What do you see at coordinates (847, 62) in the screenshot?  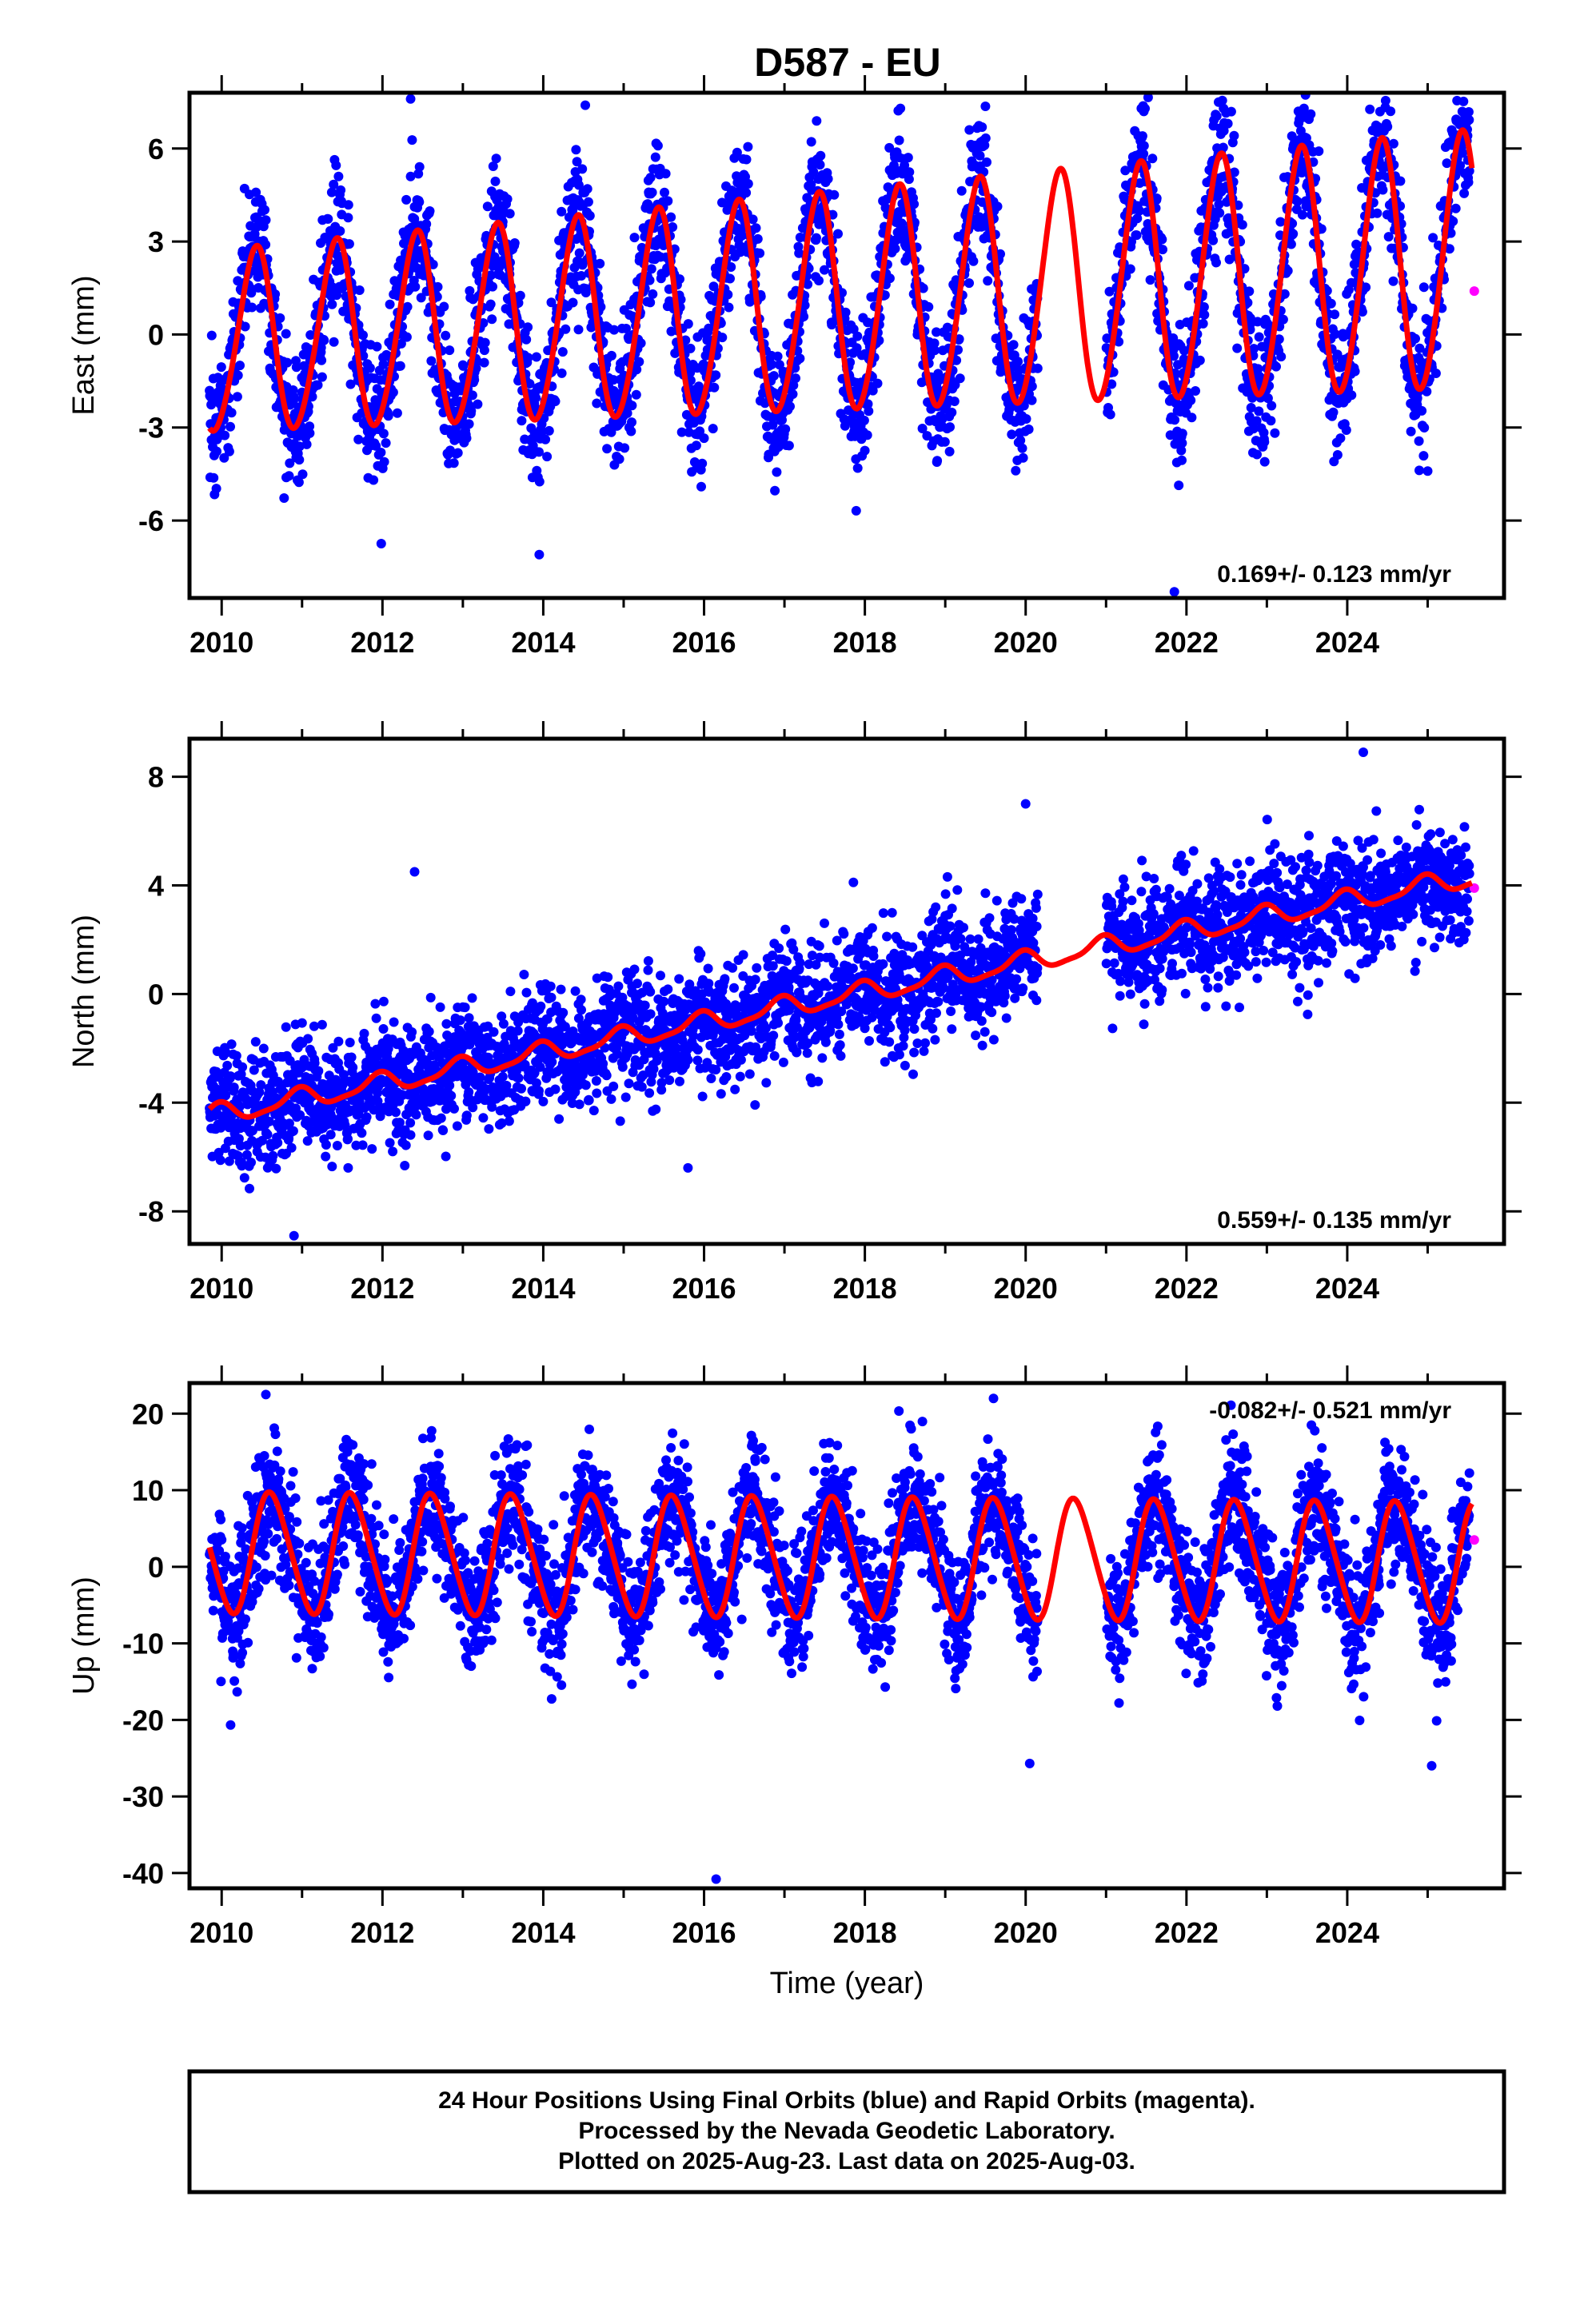 I see `chart-title: D587 - EU` at bounding box center [847, 62].